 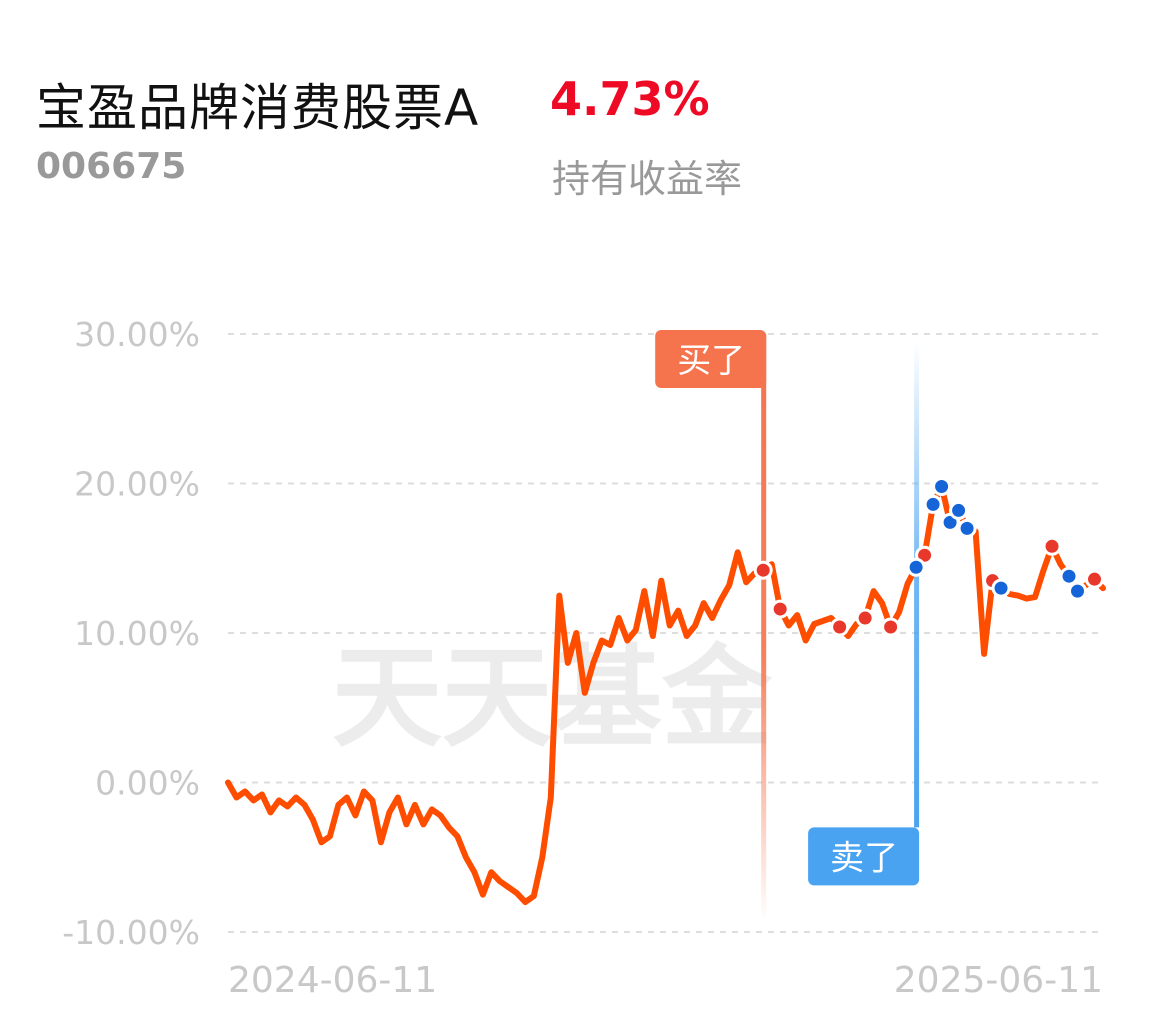 I want to click on buy-marker-label: 买了, so click(x=711, y=361).